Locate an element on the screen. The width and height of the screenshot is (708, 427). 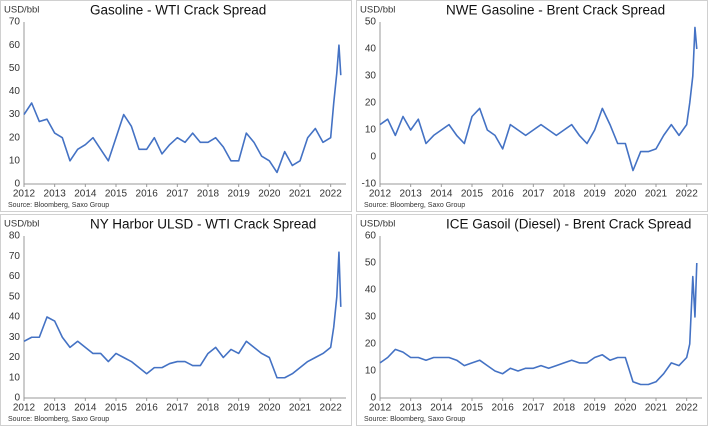
chart-title: NWE Gasoline - Brent Crack Spread is located at coordinates (555, 10).